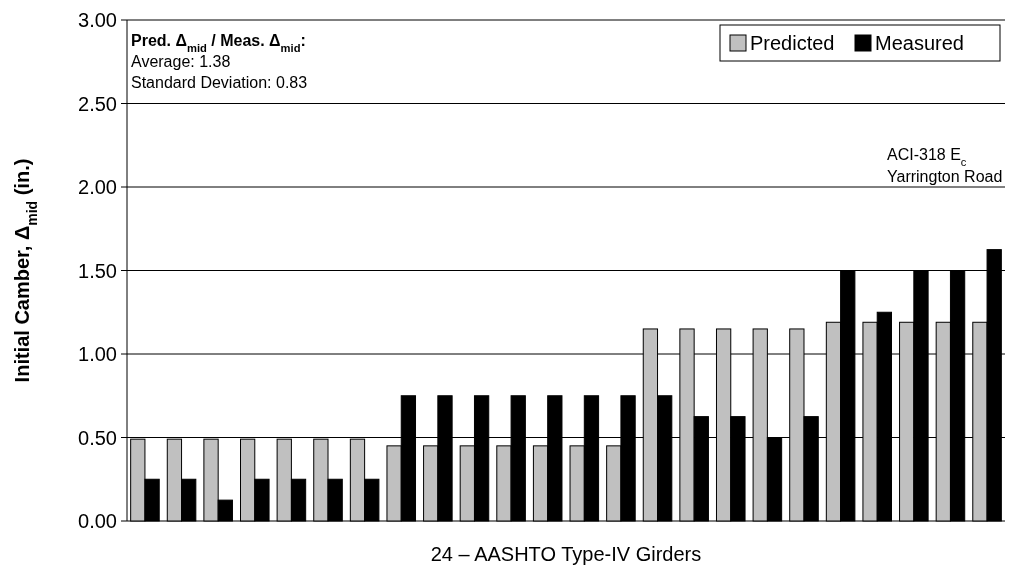 Image resolution: width=1012 pixels, height=571 pixels. What do you see at coordinates (97, 187) in the screenshot?
I see `y-tick-label: 2.00` at bounding box center [97, 187].